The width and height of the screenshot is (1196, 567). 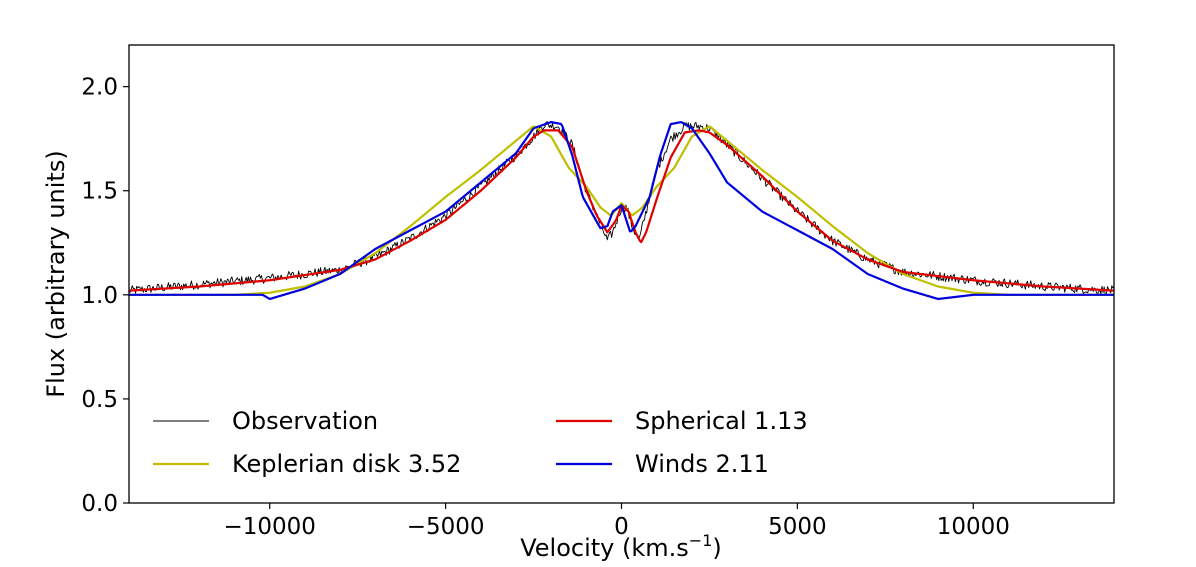 What do you see at coordinates (99, 88) in the screenshot?
I see `y-tick-label: 2.0` at bounding box center [99, 88].